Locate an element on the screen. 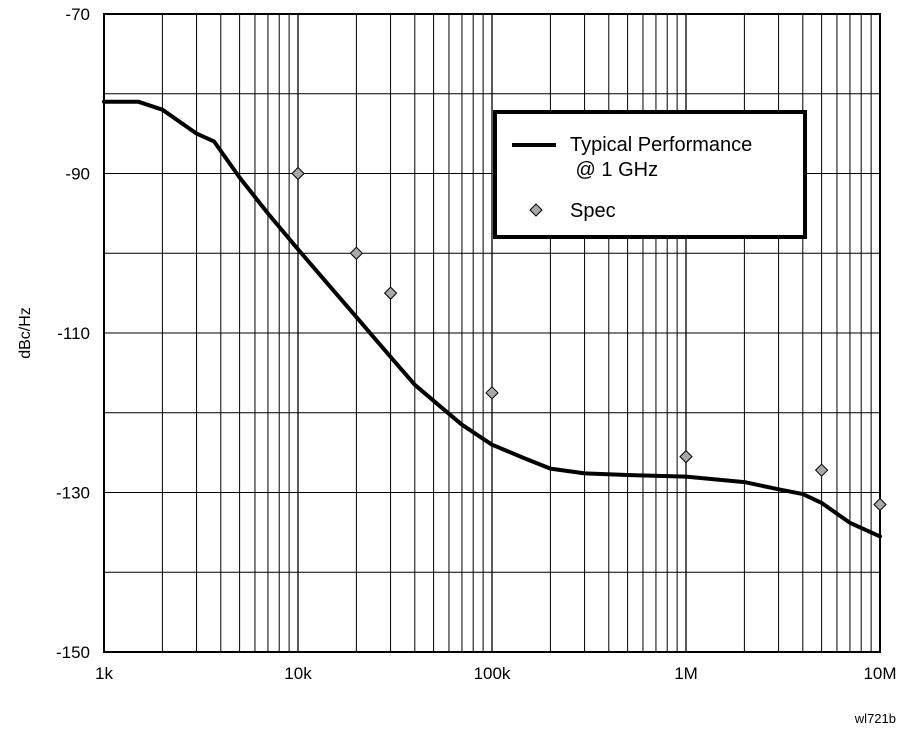 The height and width of the screenshot is (740, 902). legend-box is located at coordinates (650, 174).